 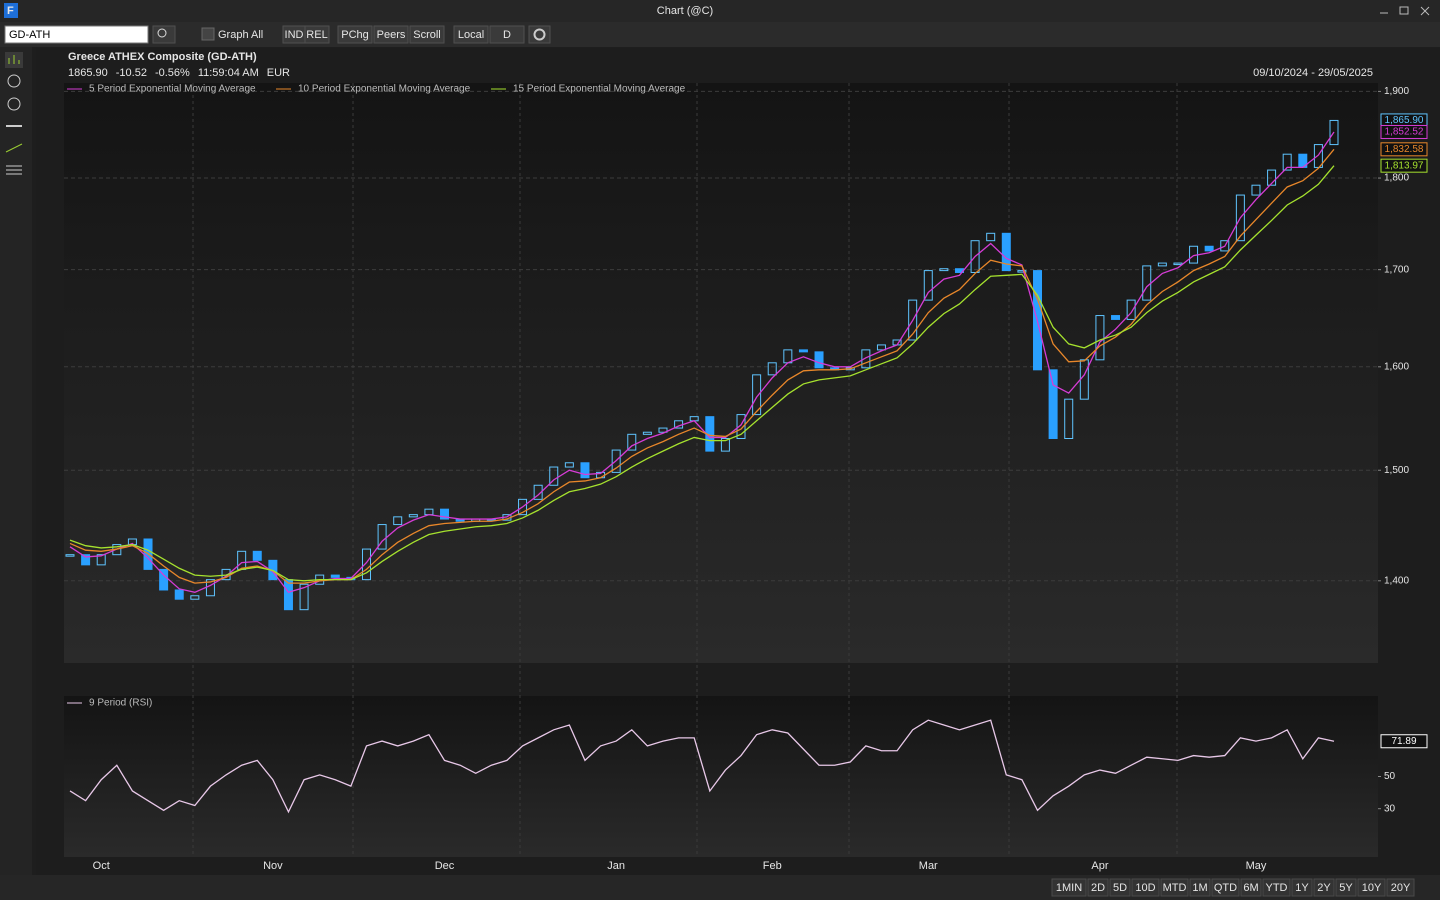 What do you see at coordinates (101, 866) in the screenshot?
I see `x-tick-label: Oct` at bounding box center [101, 866].